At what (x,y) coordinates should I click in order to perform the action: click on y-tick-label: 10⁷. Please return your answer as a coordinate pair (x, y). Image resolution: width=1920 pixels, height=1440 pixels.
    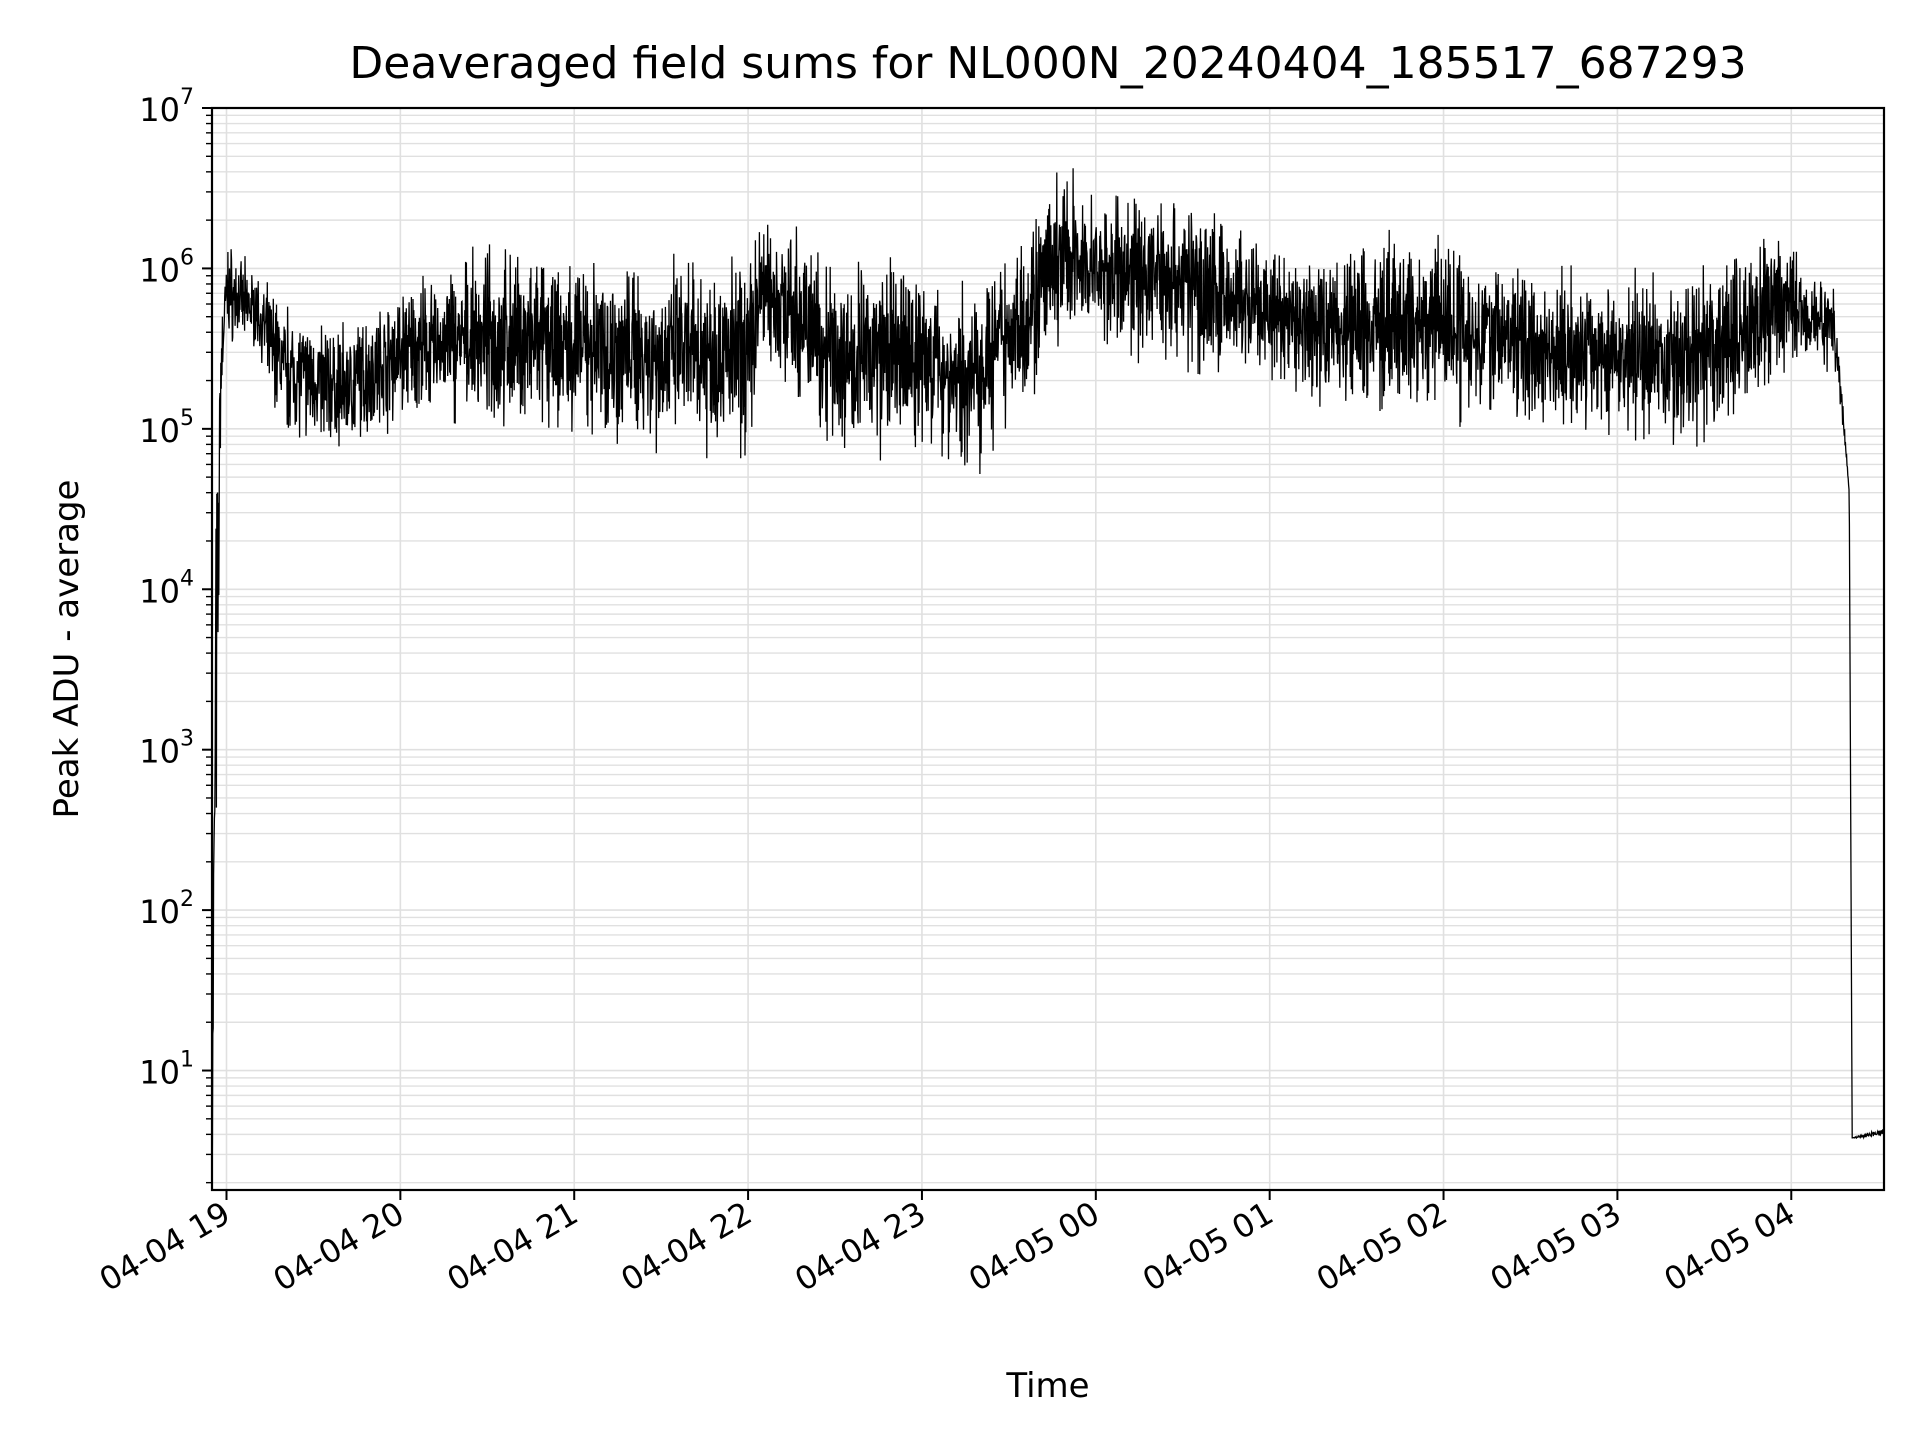
    Looking at the image, I should click on (166, 107).